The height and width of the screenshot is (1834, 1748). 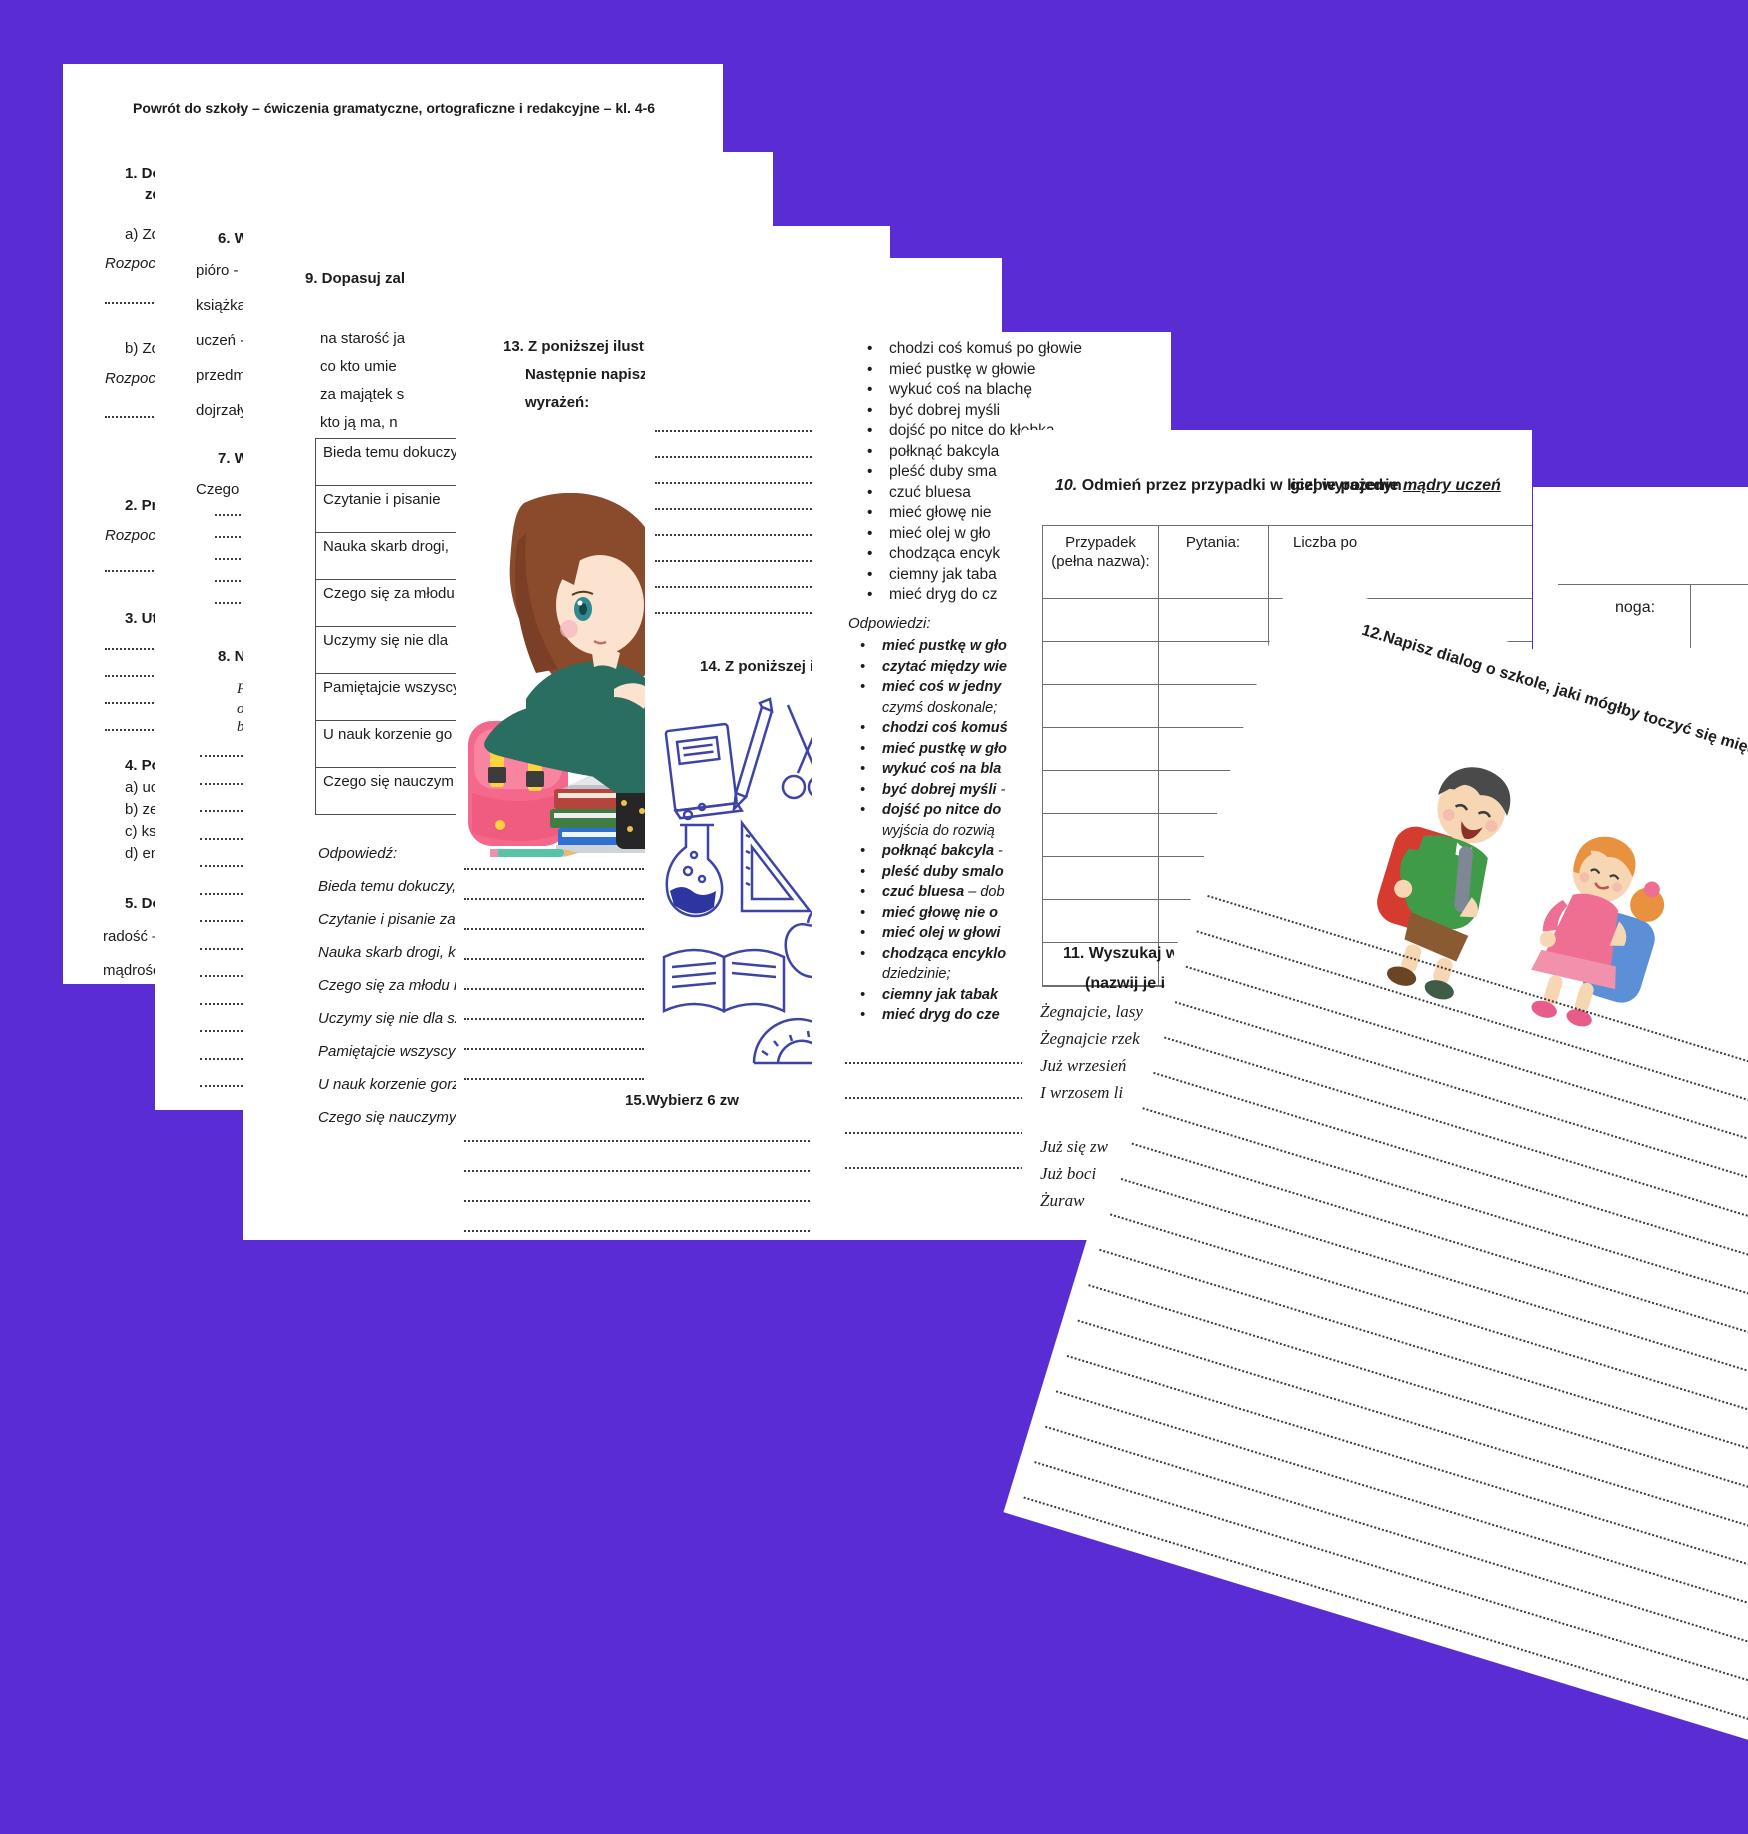 What do you see at coordinates (1121, 953) in the screenshot?
I see `exercise-11-line1: 11. Wyszukaj w` at bounding box center [1121, 953].